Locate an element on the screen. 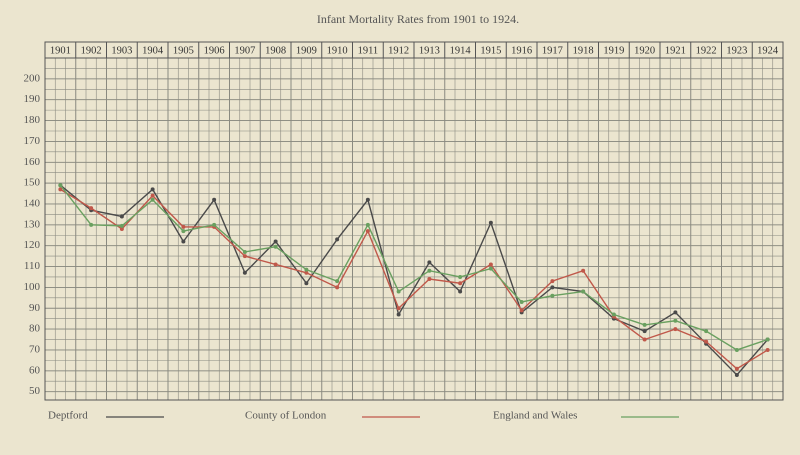  y-tick-label: 110 is located at coordinates (32, 266).